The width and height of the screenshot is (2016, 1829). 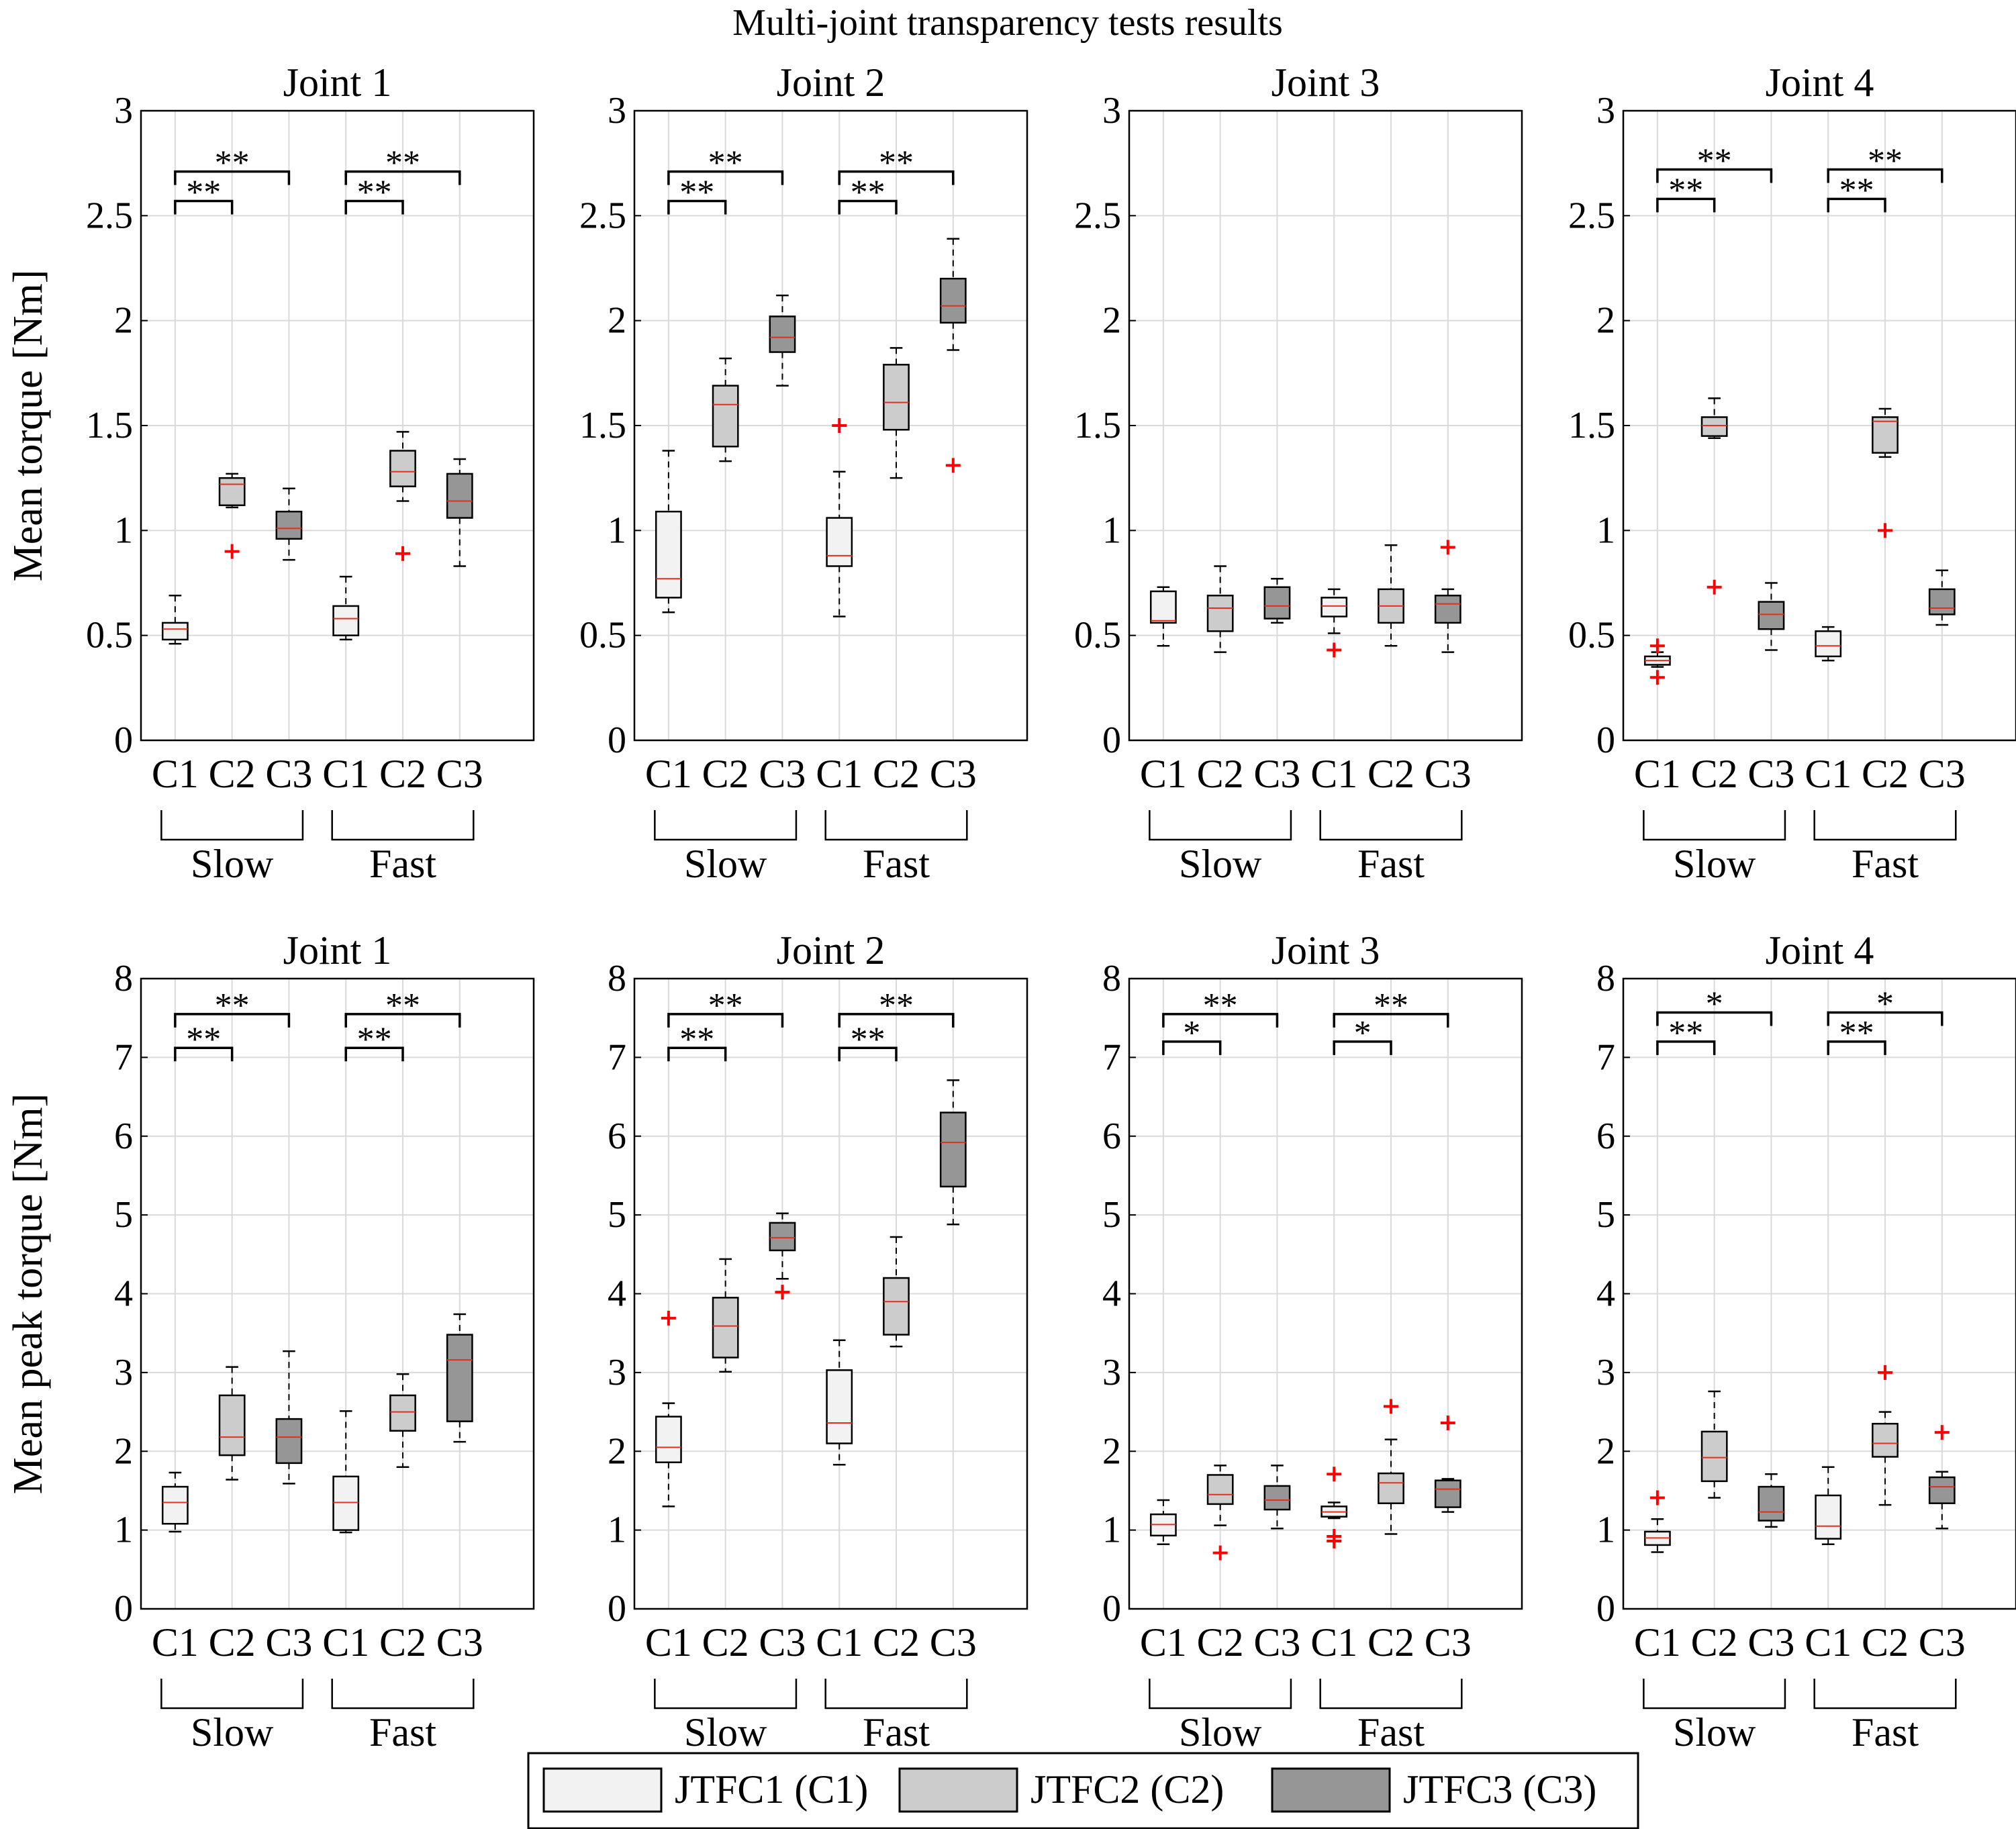 I want to click on legend-item-c3: JTFC3 (C3), so click(x=1433, y=1790).